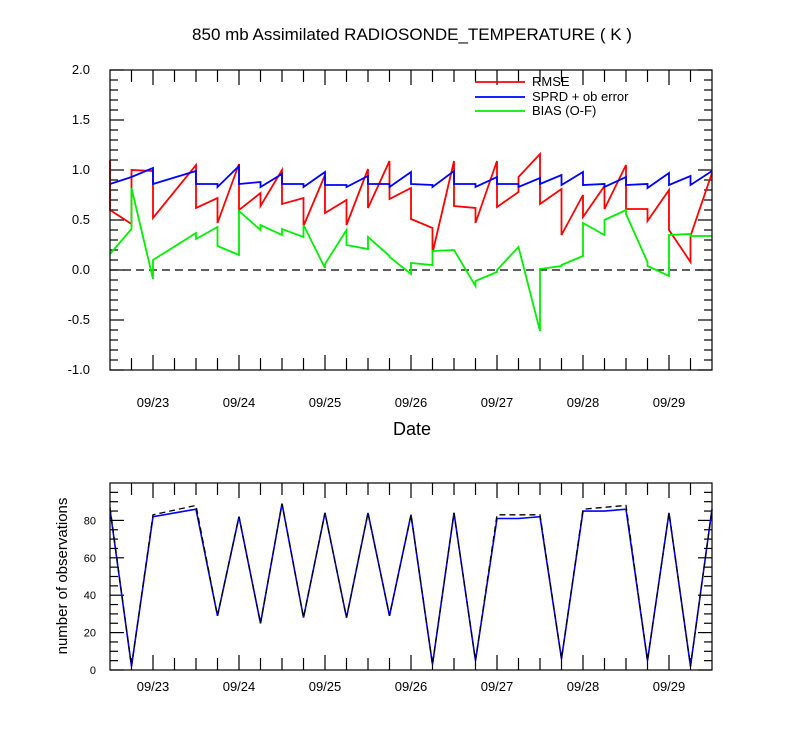  What do you see at coordinates (79, 369) in the screenshot?
I see `y-tick-label: -1.0` at bounding box center [79, 369].